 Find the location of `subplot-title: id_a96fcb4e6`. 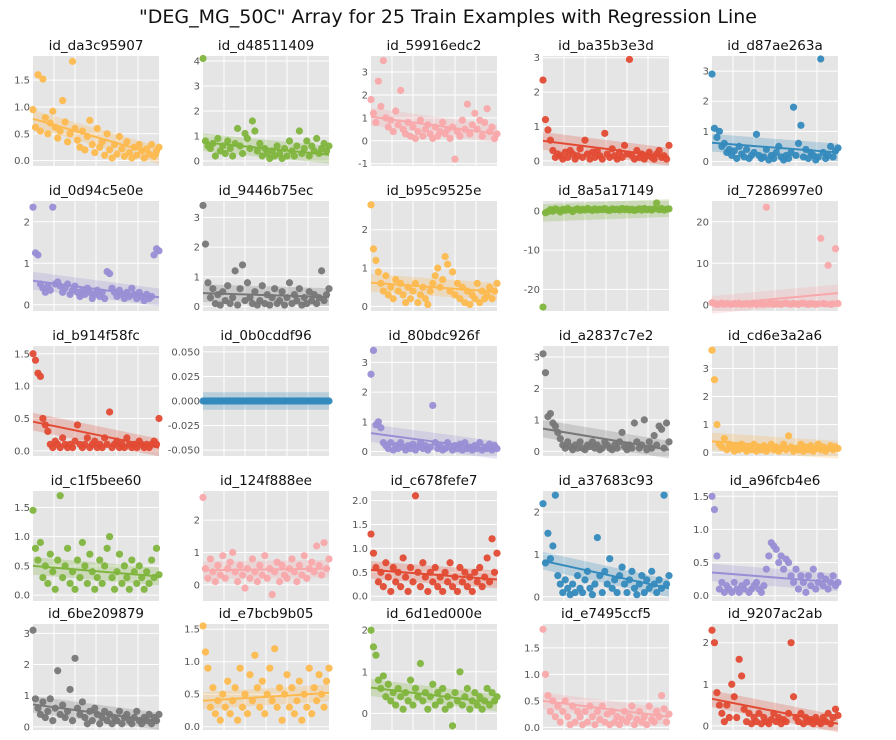

subplot-title: id_a96fcb4e6 is located at coordinates (775, 481).